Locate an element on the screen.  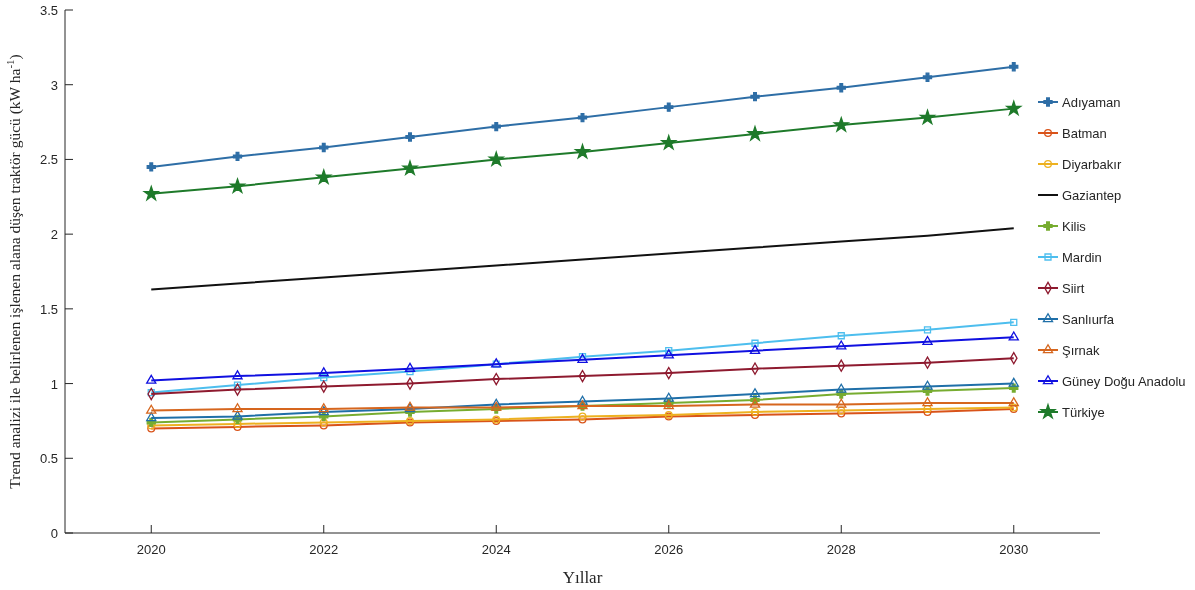
x-axis-title: Yıllar is located at coordinates (582, 577).